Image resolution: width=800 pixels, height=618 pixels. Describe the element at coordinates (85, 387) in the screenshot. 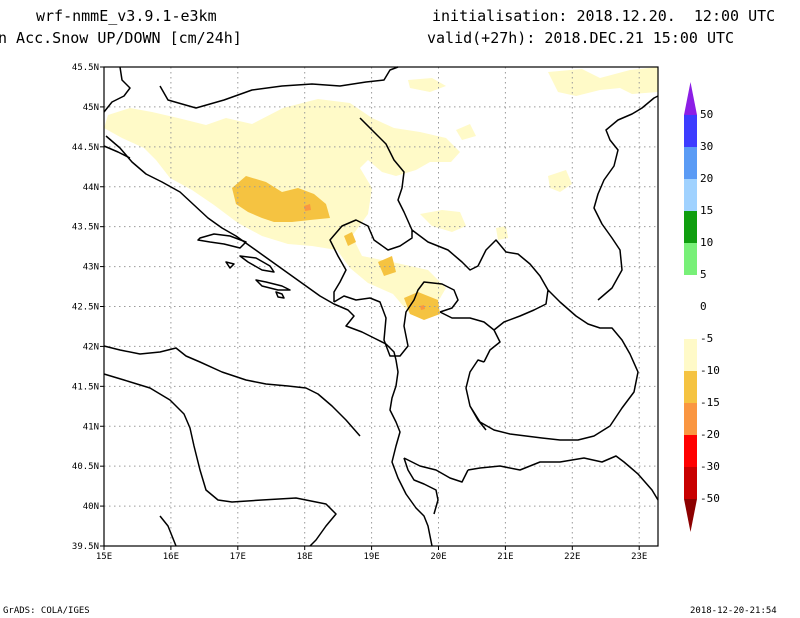

I see `lat-label: 41.5N` at that location.